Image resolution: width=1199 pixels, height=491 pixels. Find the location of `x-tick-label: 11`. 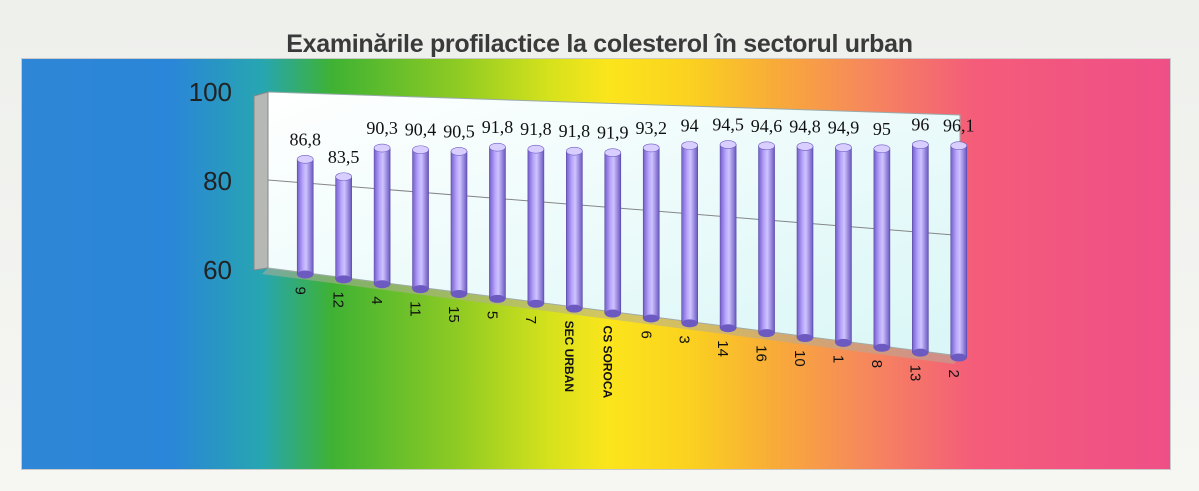

x-tick-label: 11 is located at coordinates (415, 309).